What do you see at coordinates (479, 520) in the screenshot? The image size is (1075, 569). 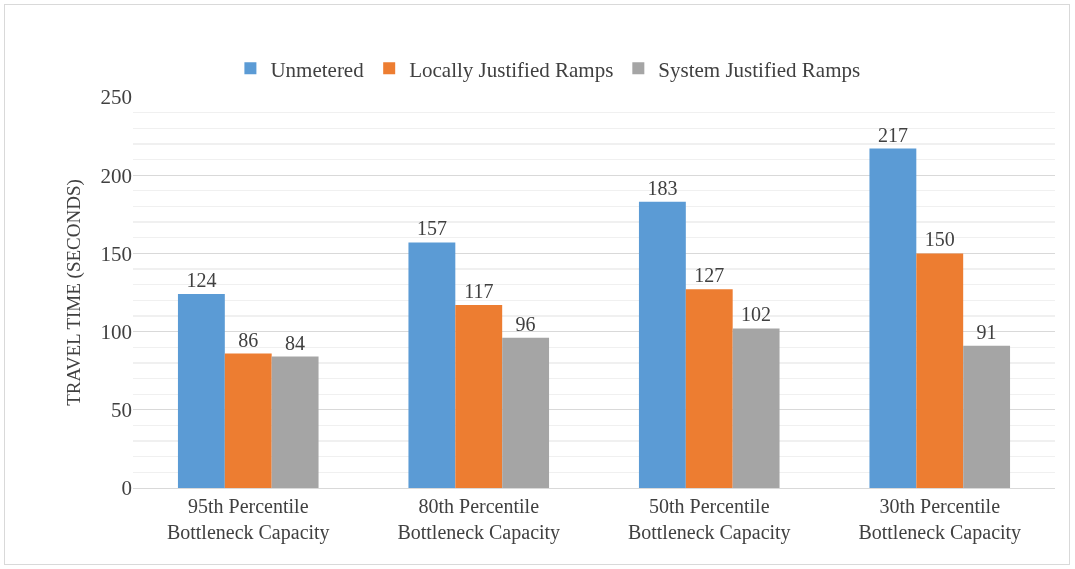 I see `x-tick-label: 80th Percentile Bottleneck Capacity` at bounding box center [479, 520].